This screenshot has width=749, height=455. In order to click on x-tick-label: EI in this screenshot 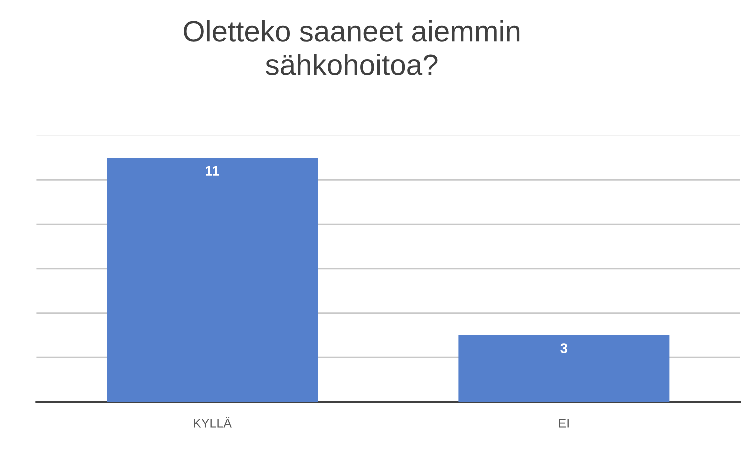, I will do `click(564, 423)`.